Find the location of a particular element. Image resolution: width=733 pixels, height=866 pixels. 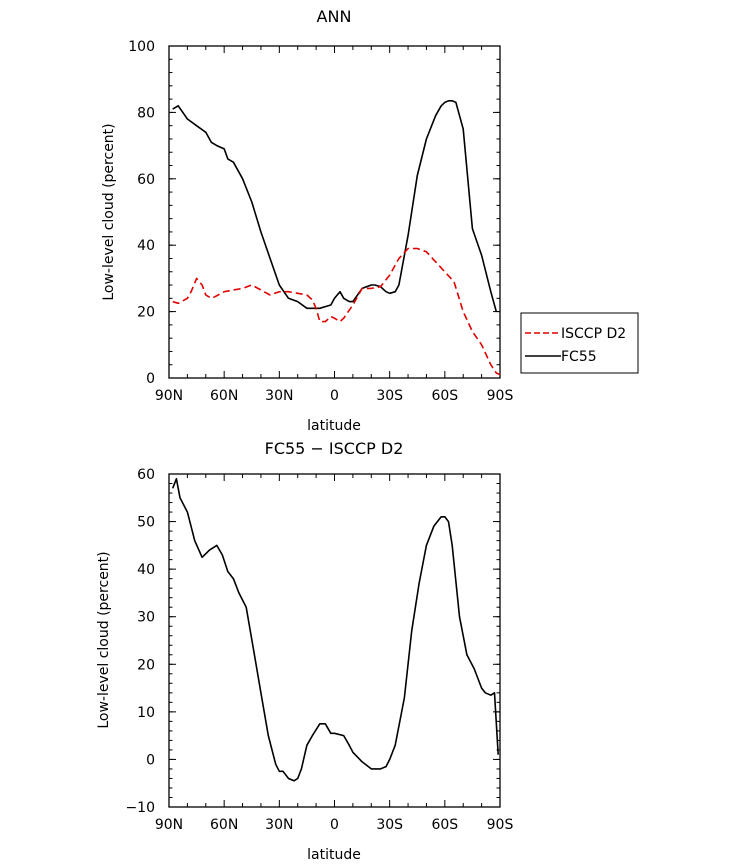

legend: ISCCP D2 FC55 is located at coordinates (579, 343).